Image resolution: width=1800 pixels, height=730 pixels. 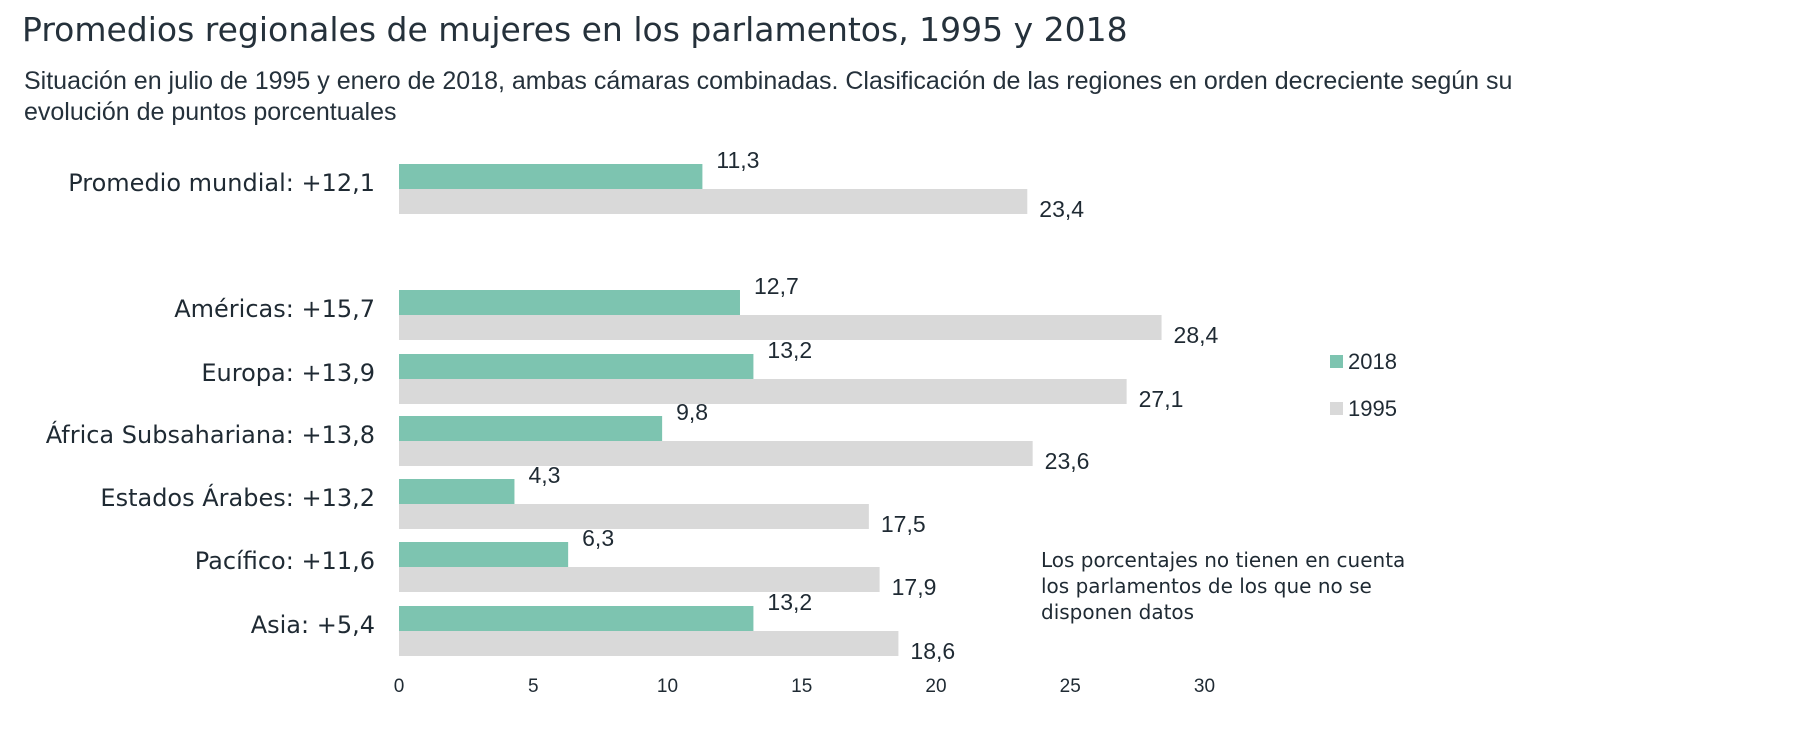 What do you see at coordinates (1336, 408) in the screenshot?
I see `legend-swatch-1995` at bounding box center [1336, 408].